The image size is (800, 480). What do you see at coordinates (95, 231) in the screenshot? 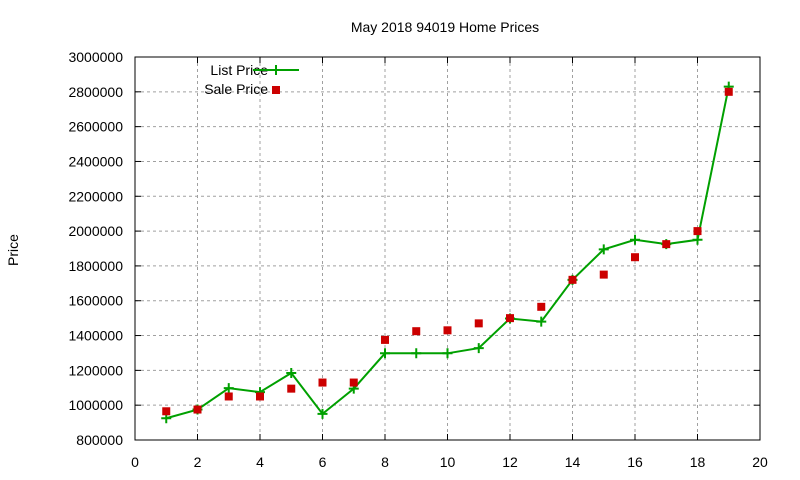
I see `y-tick-label: 2000000` at bounding box center [95, 231].